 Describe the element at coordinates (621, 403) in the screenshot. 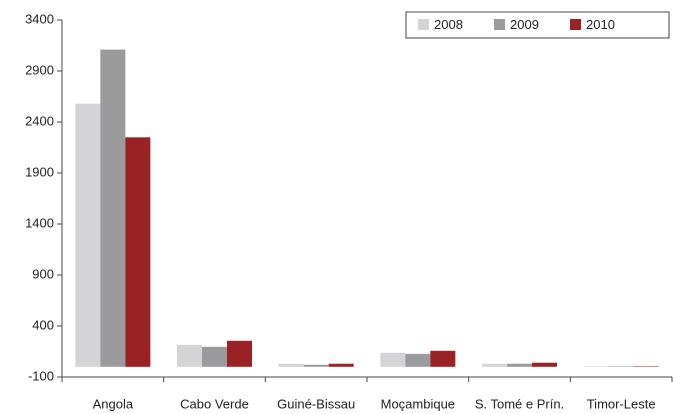

I see `x-tick-label: Timor-Leste` at that location.